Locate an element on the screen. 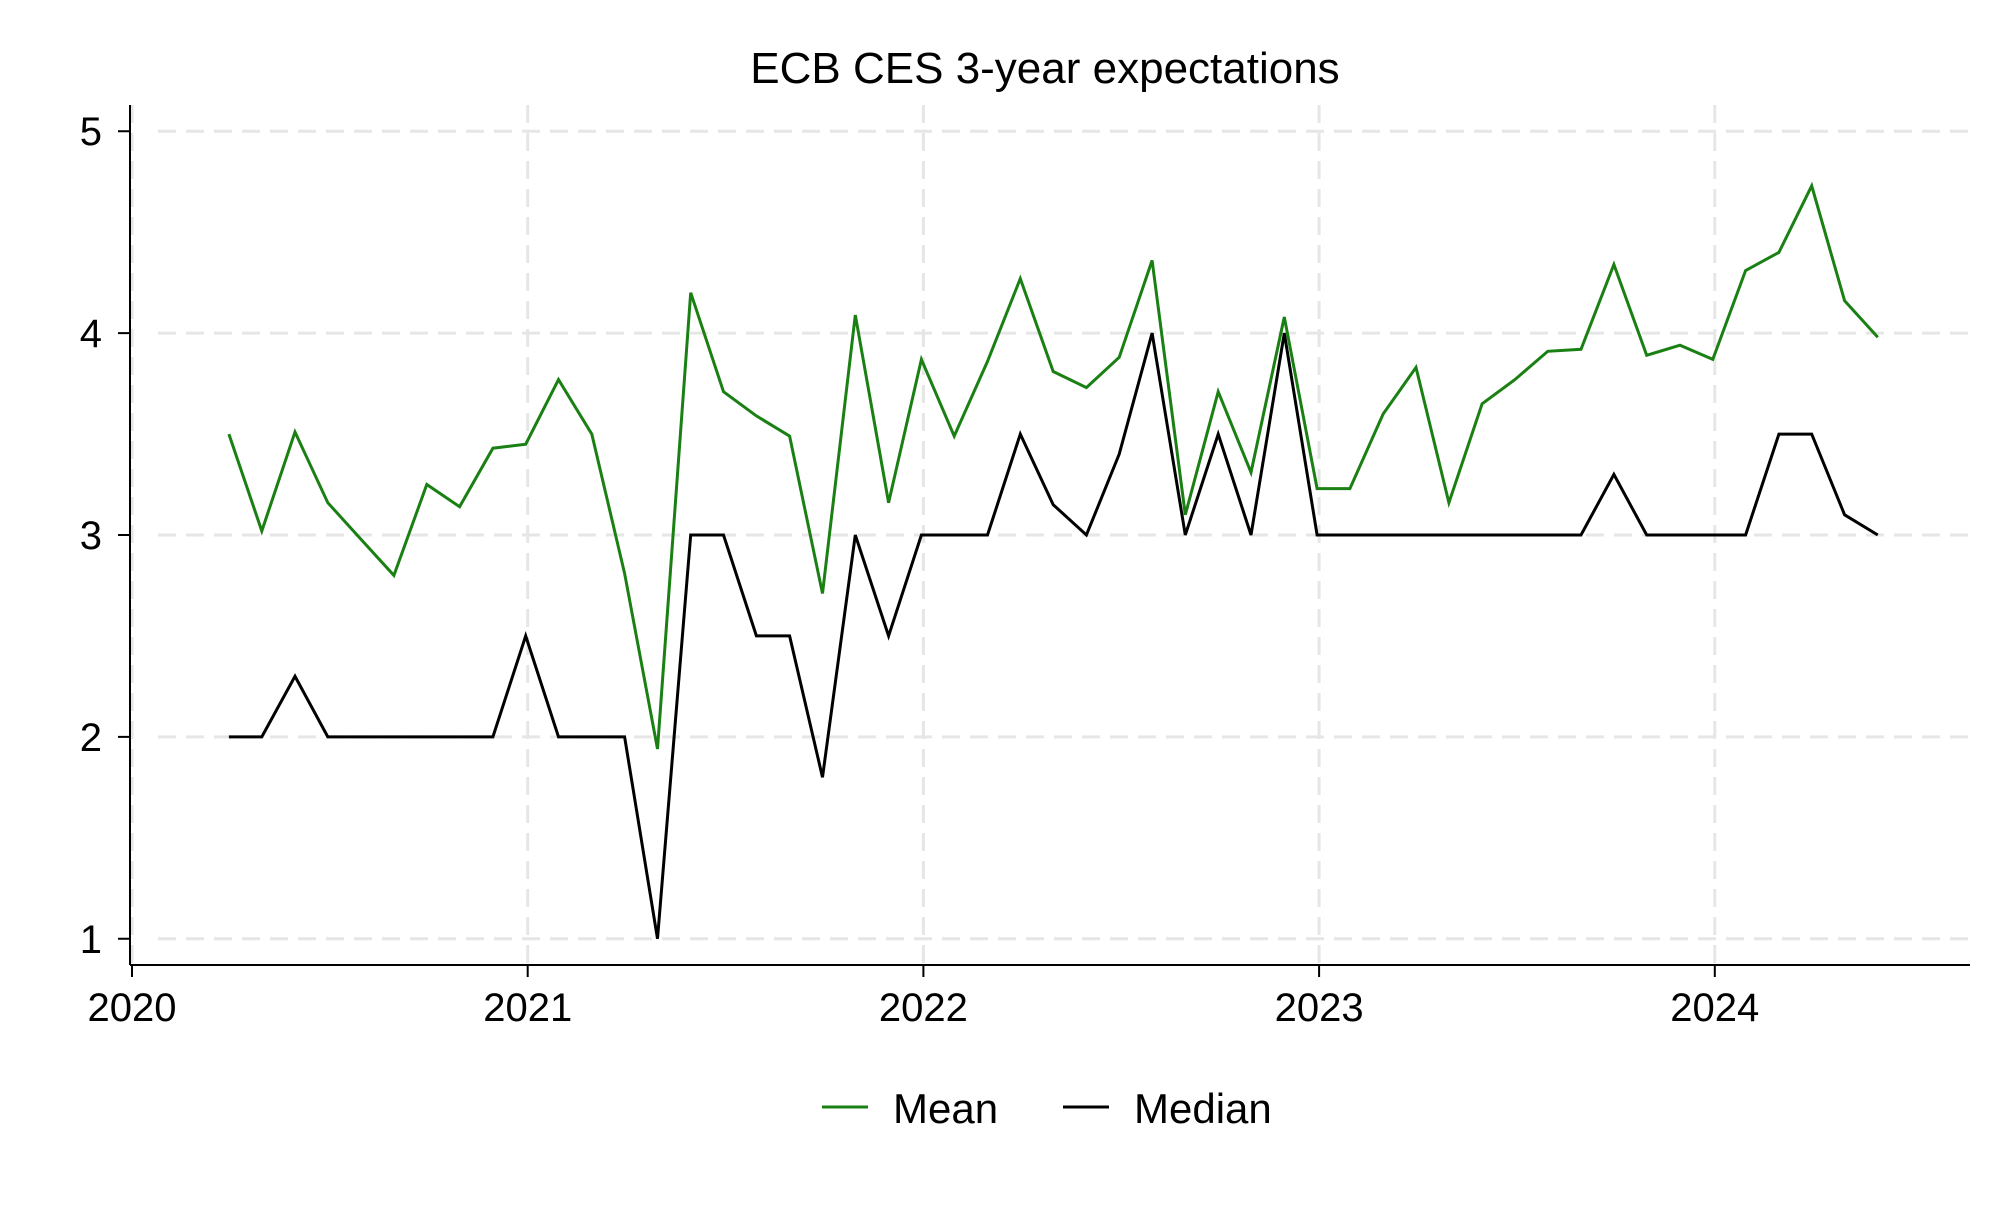 The height and width of the screenshot is (1207, 2004). y-tick-label: 1 is located at coordinates (91, 940).